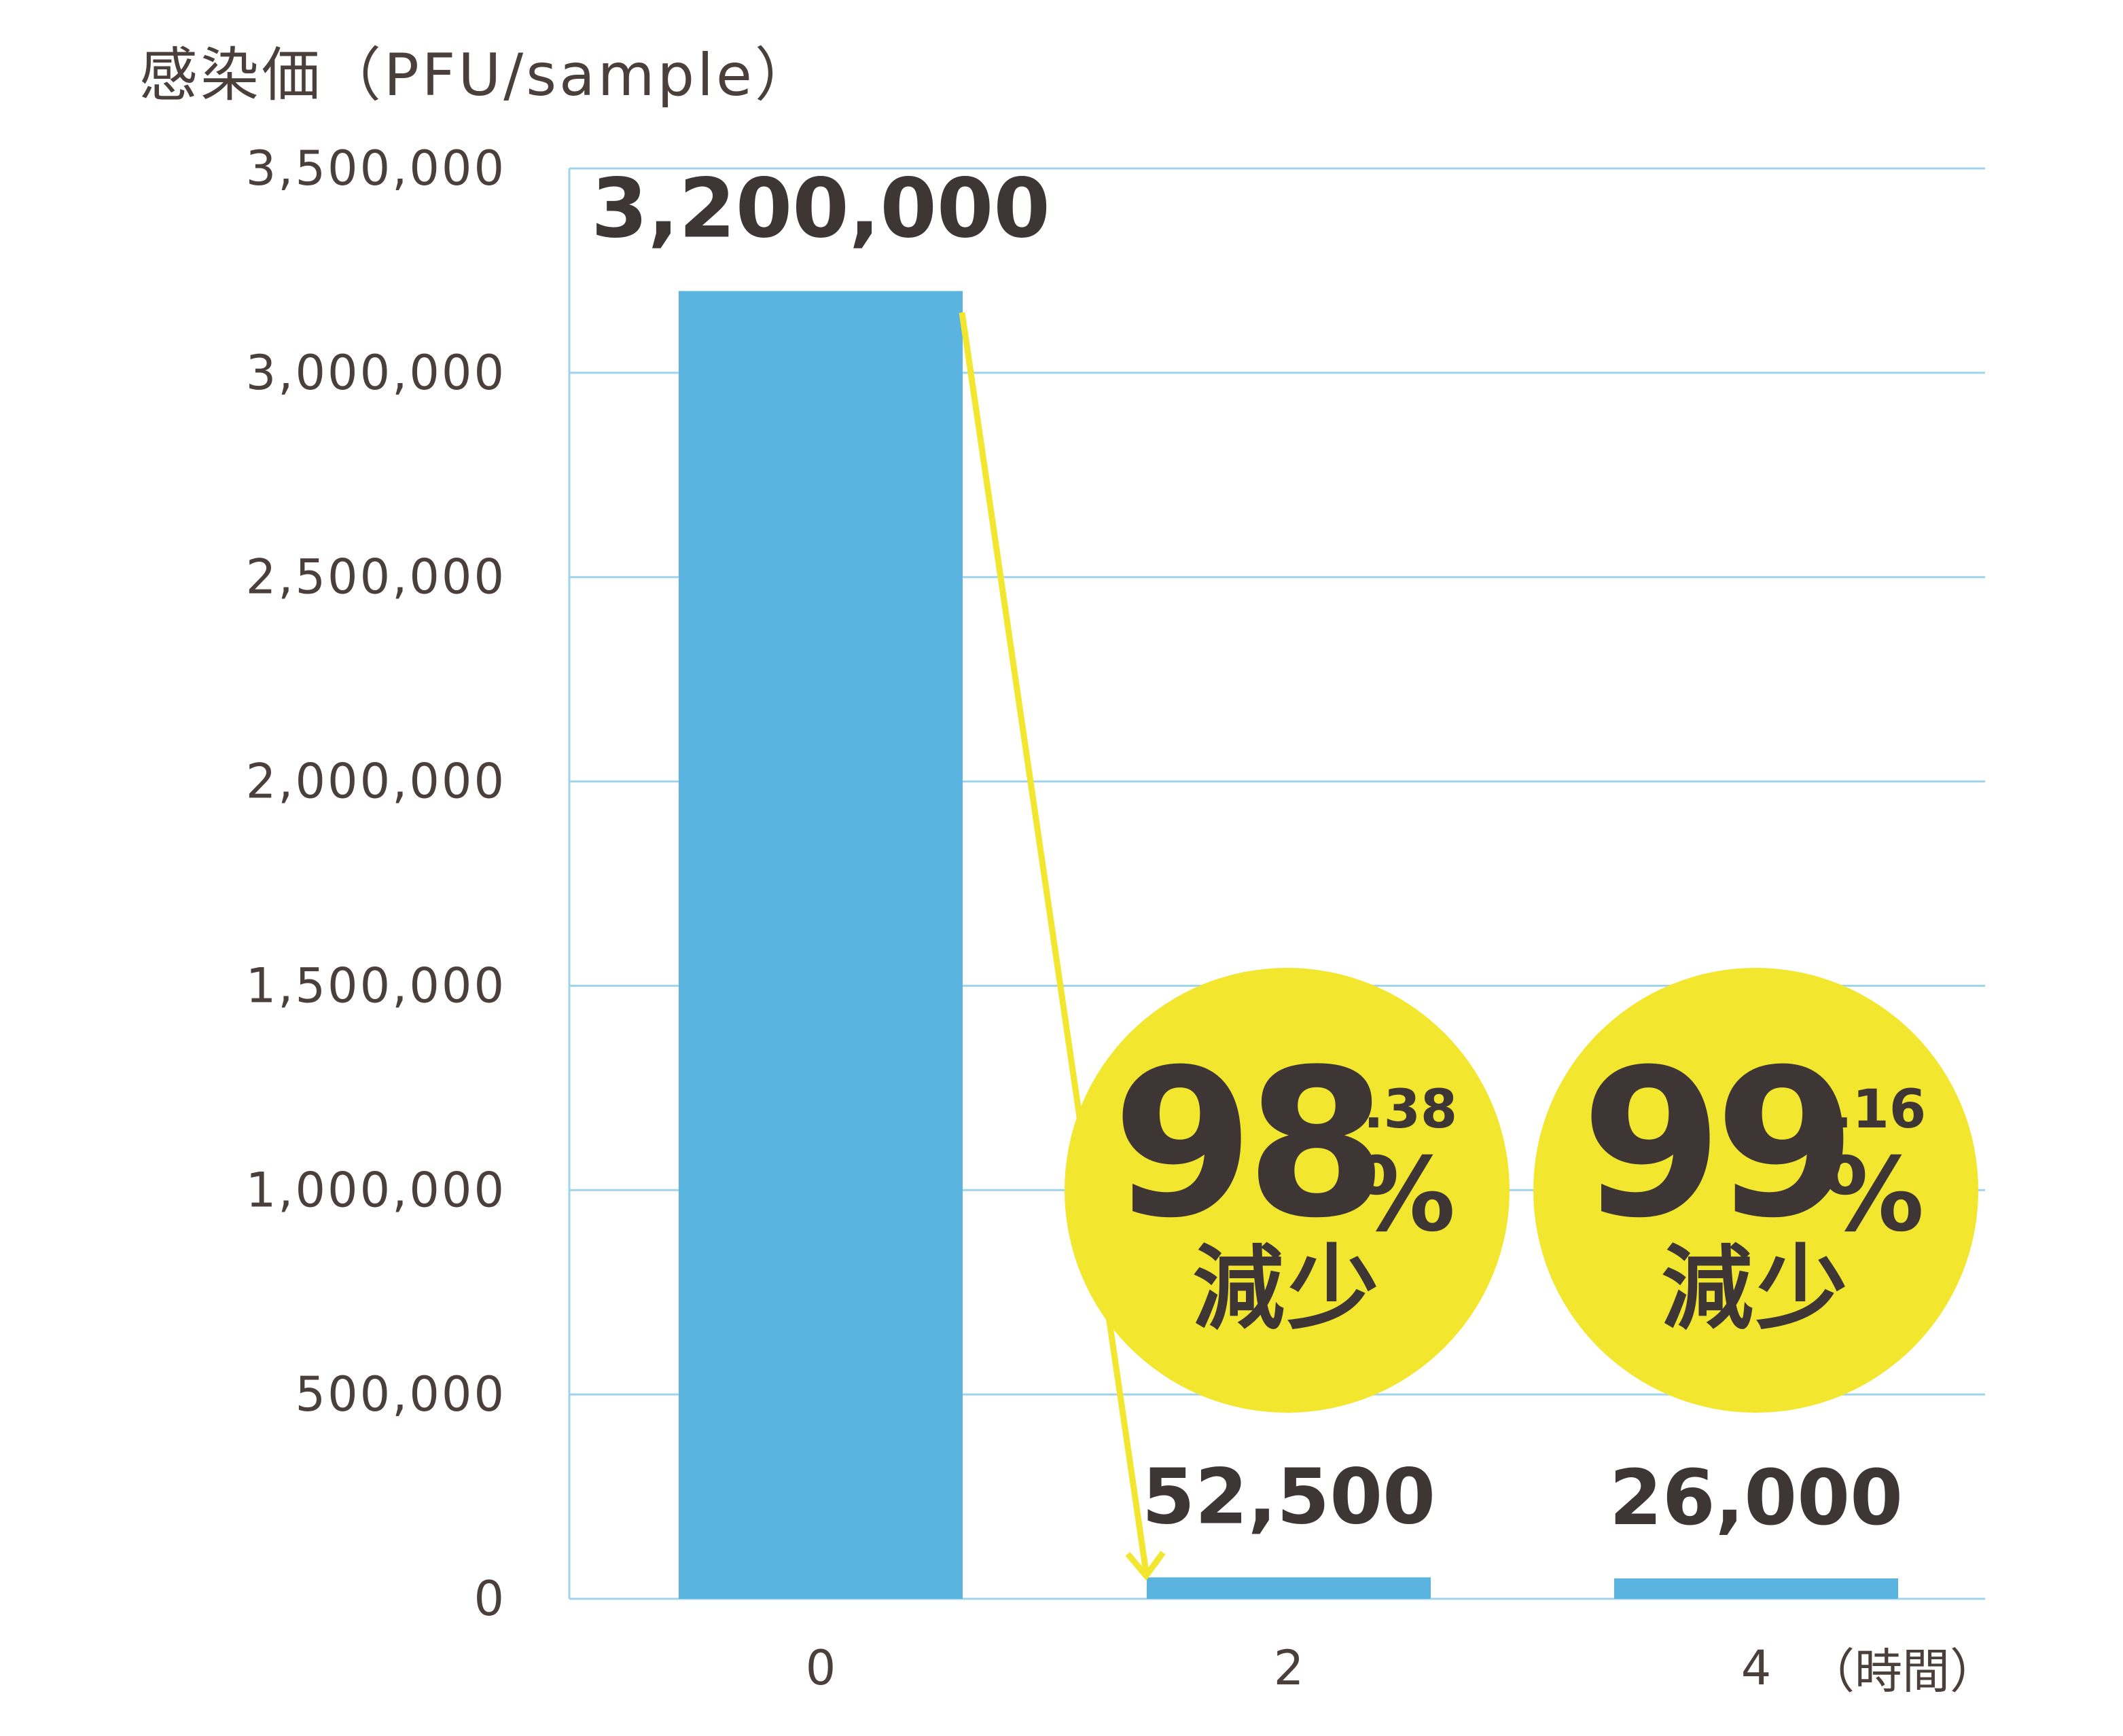  What do you see at coordinates (1902, 1671) in the screenshot?
I see `x-axis-unit: （時間）` at bounding box center [1902, 1671].